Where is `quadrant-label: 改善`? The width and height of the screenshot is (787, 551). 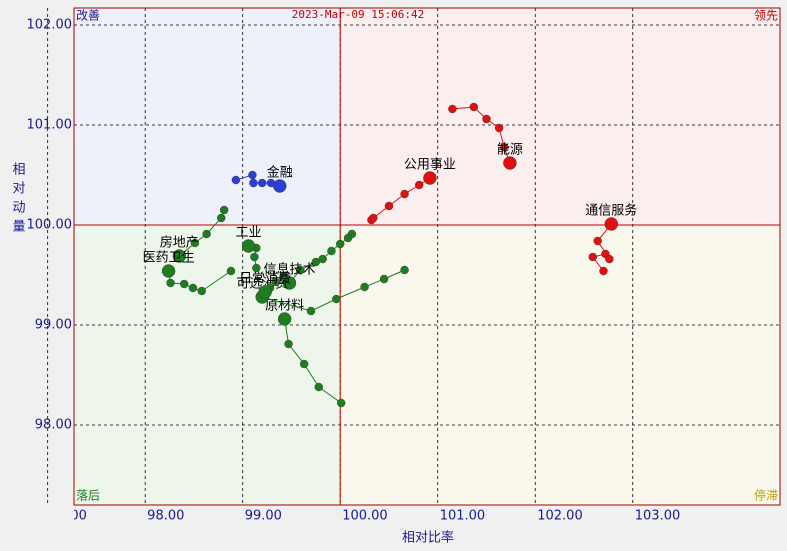 quadrant-label: 改善 is located at coordinates (88, 15).